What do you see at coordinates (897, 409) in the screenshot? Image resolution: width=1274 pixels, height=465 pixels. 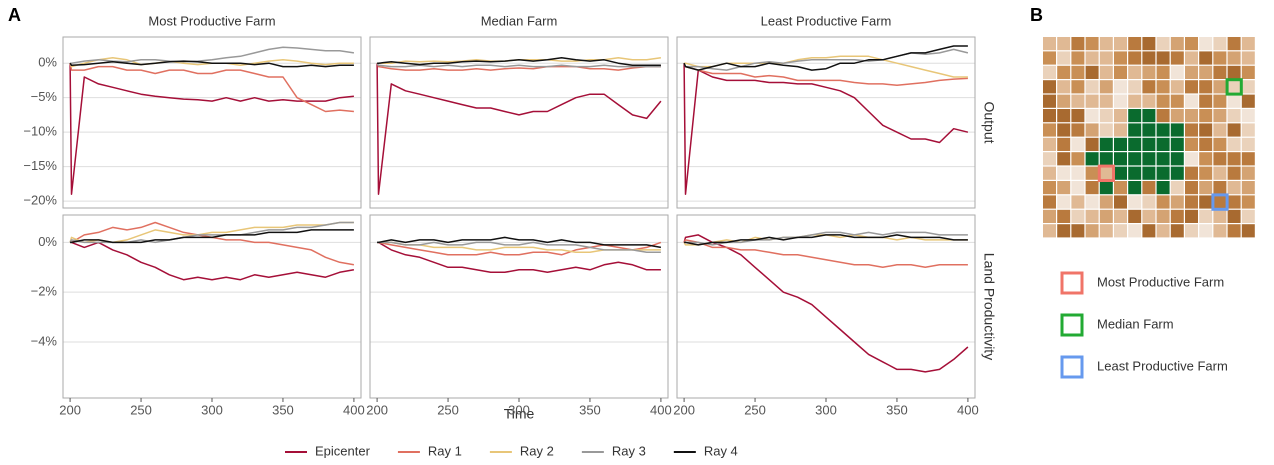 I see `x-tick-label: 350` at bounding box center [897, 409].